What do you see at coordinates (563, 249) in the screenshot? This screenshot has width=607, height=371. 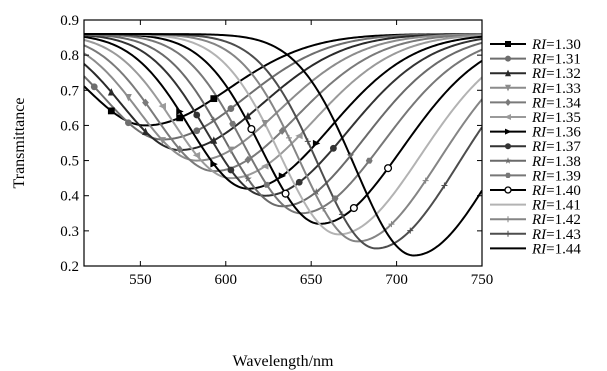 I see `legend-label-value: =1.44` at bounding box center [563, 249].